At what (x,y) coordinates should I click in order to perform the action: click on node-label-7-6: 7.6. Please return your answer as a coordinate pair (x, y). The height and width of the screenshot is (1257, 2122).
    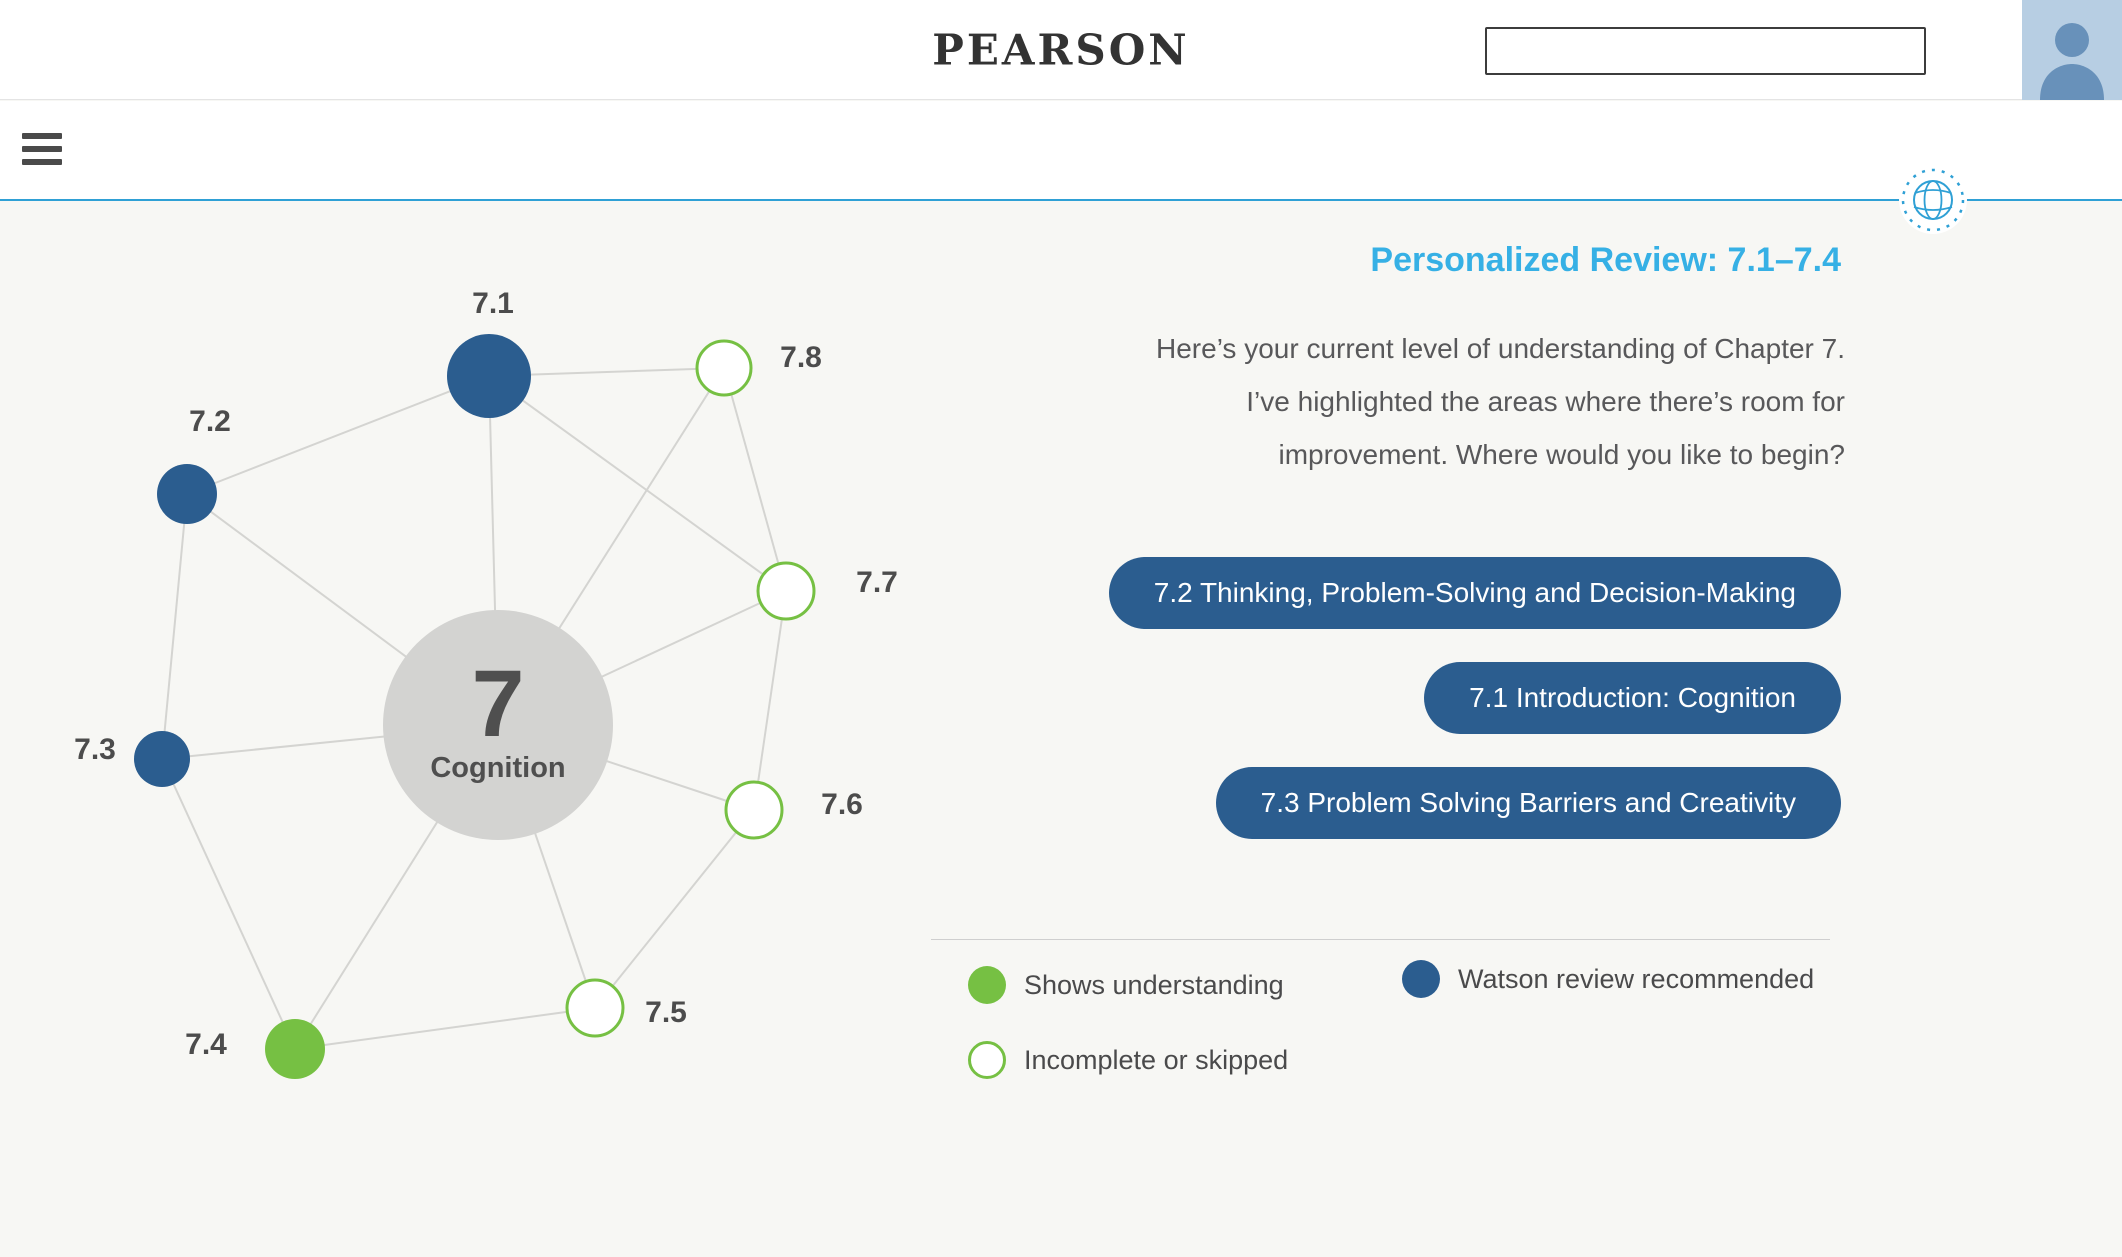
    Looking at the image, I should click on (842, 804).